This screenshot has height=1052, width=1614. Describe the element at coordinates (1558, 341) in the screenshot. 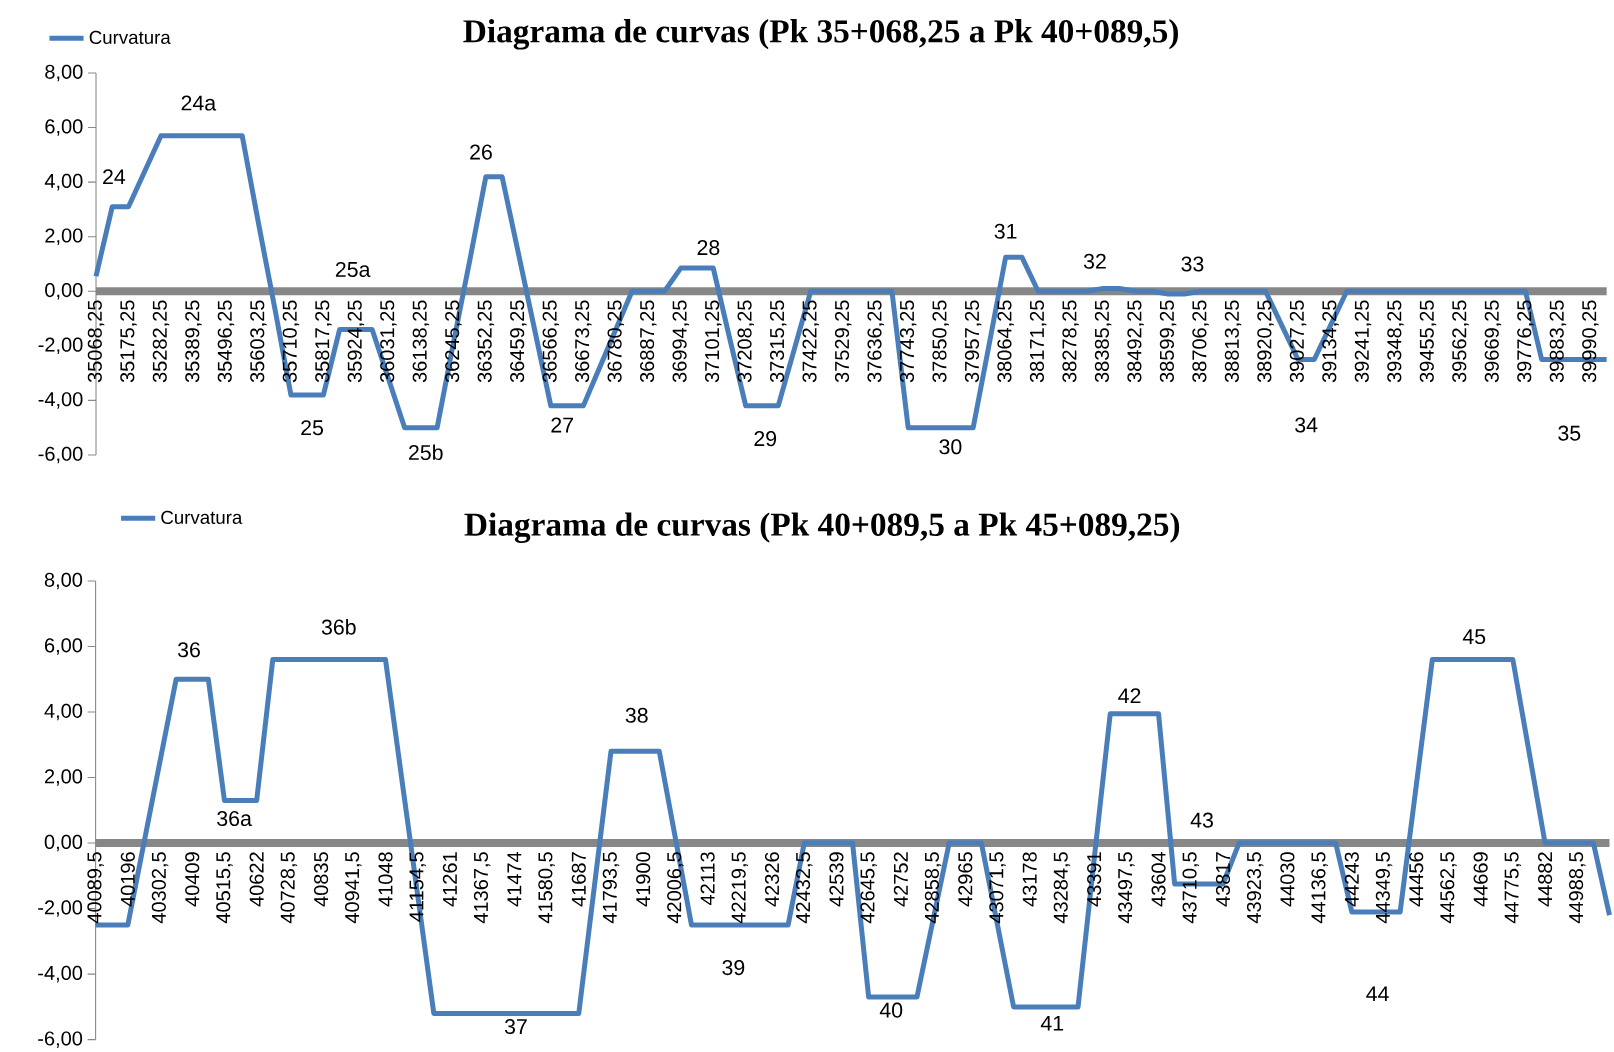

I see `x-tick-label: 39883,25` at that location.